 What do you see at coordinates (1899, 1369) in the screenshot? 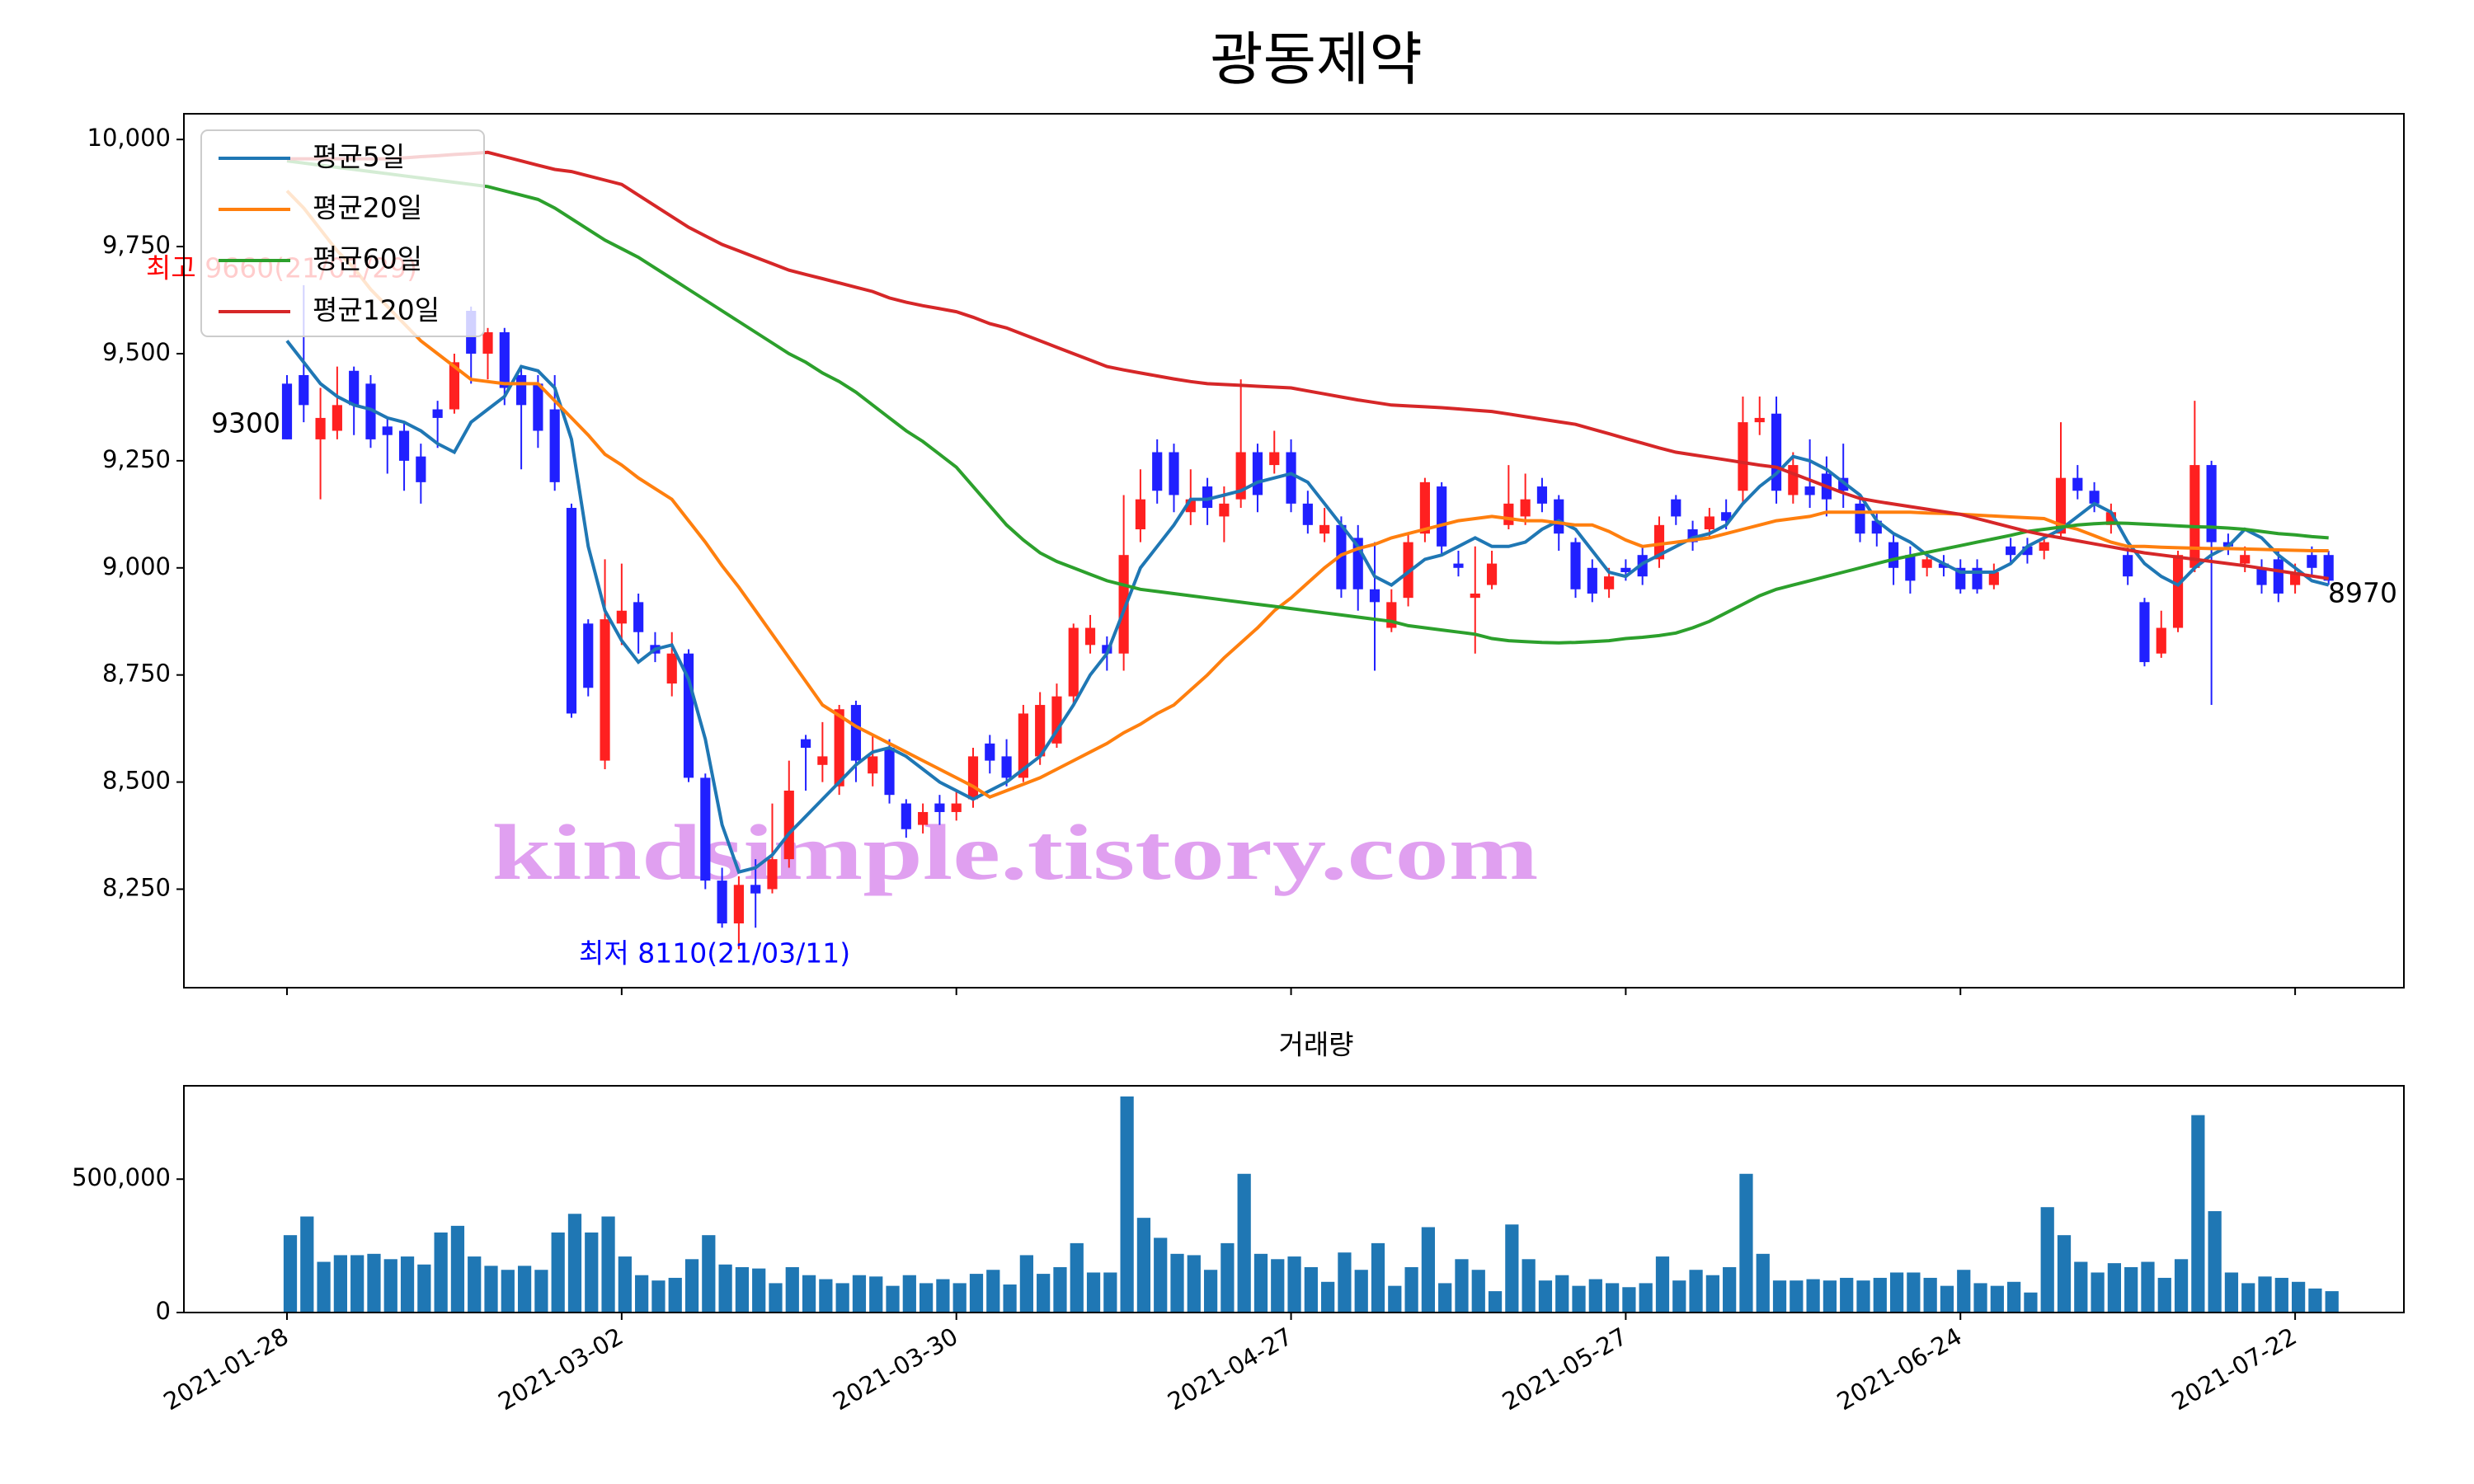
I see `x-tick-label: 2021-06-24` at bounding box center [1899, 1369].